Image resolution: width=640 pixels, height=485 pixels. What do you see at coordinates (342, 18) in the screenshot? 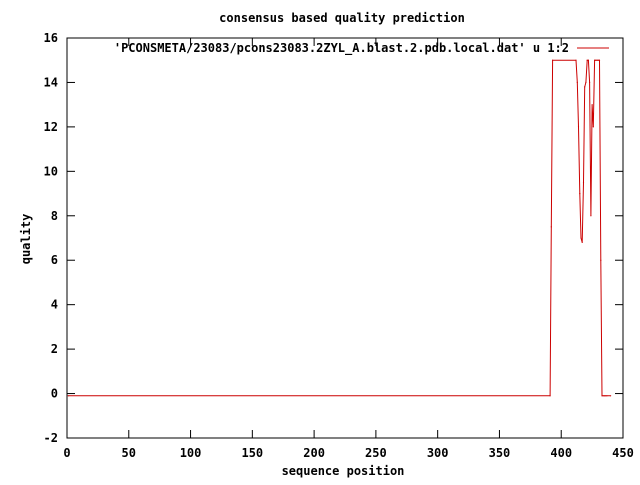
I see `chart-title: consensus based quality prediction` at bounding box center [342, 18].